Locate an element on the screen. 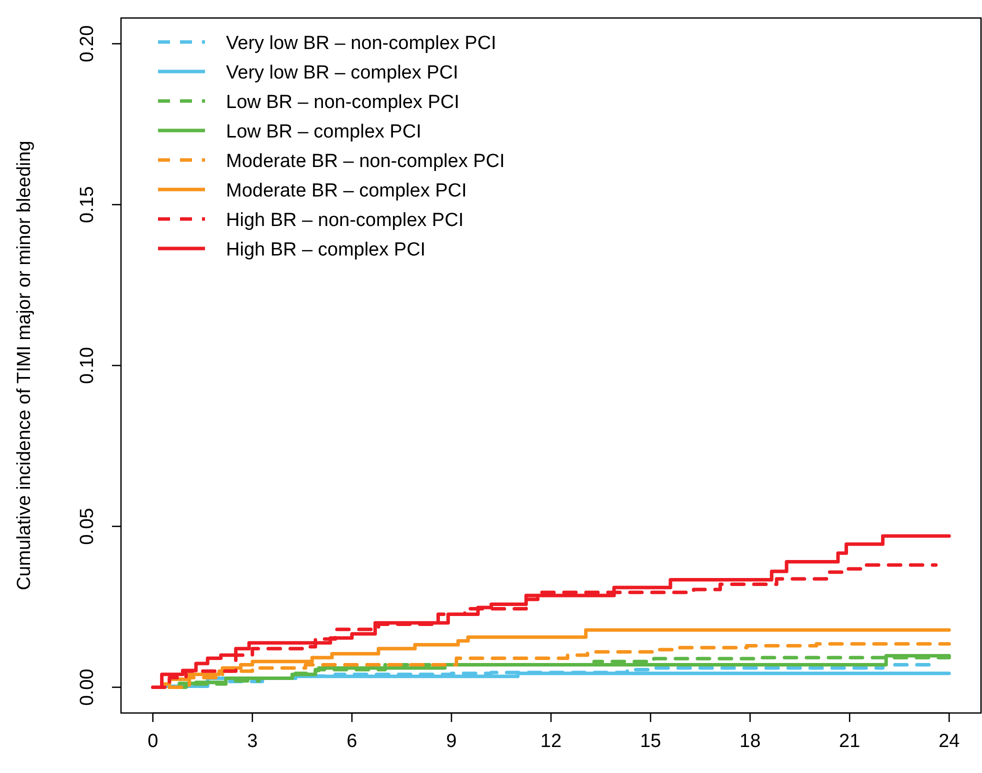  x-tick-label: 3 is located at coordinates (252, 741).